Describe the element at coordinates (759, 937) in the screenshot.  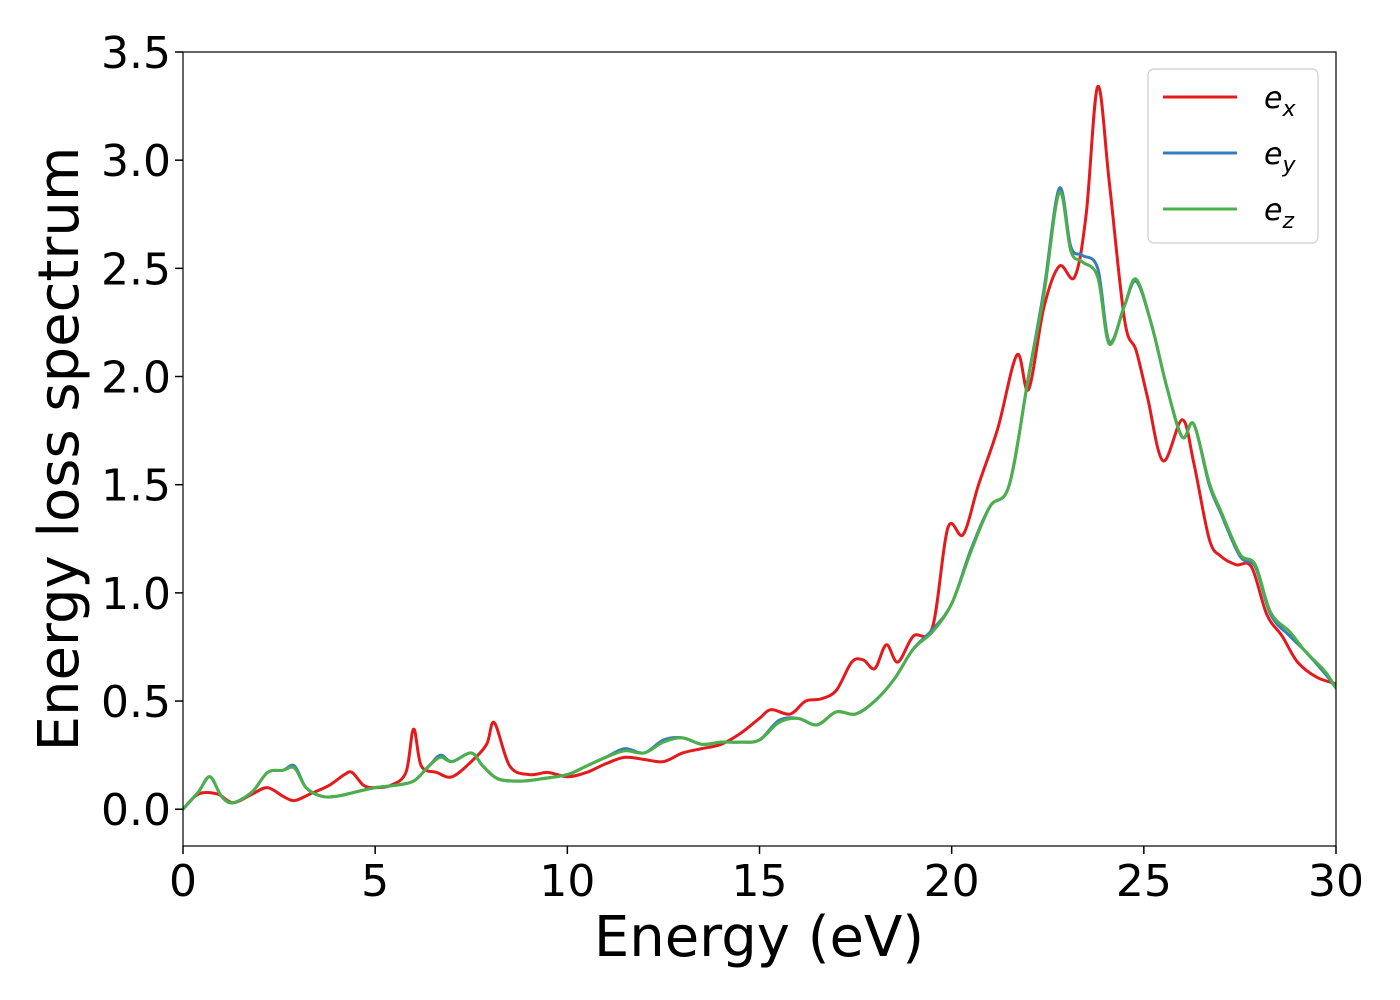
I see `x-axis-title: Energy (eV)` at that location.